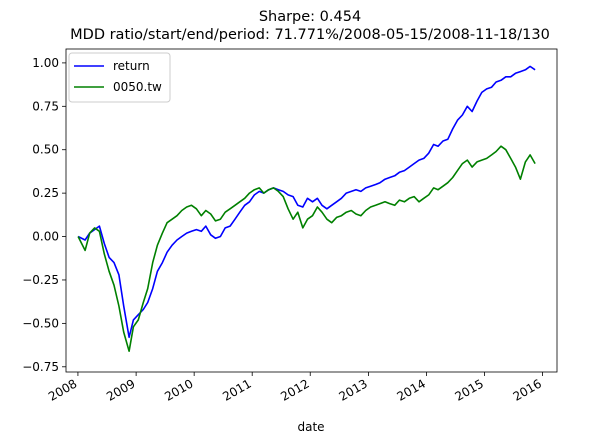  What do you see at coordinates (137, 87) in the screenshot?
I see `legend-label: 0050.tw` at bounding box center [137, 87].